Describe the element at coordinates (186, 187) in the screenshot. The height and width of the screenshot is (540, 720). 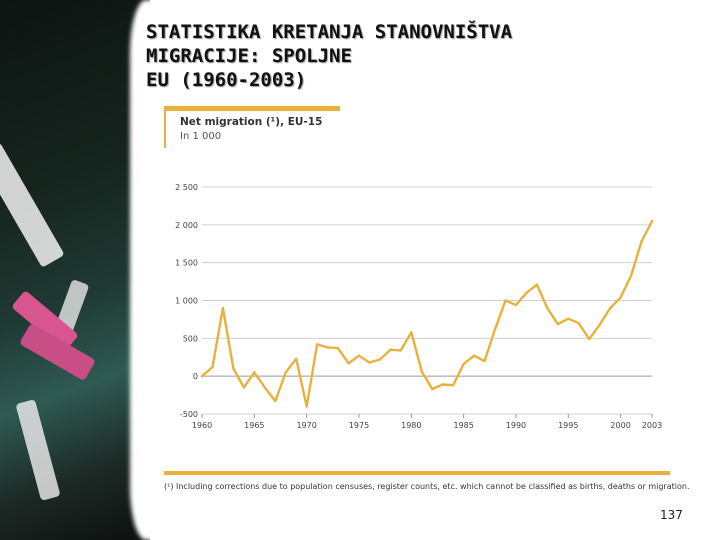
I see `y-tick-label: 2 500` at that location.